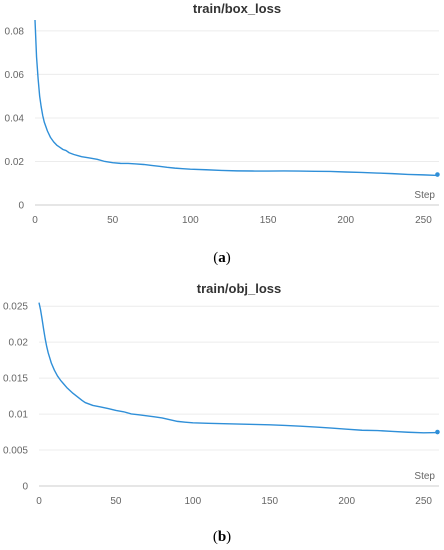 This screenshot has width=444, height=550. I want to click on y-tick-label: 0.025, so click(15, 307).